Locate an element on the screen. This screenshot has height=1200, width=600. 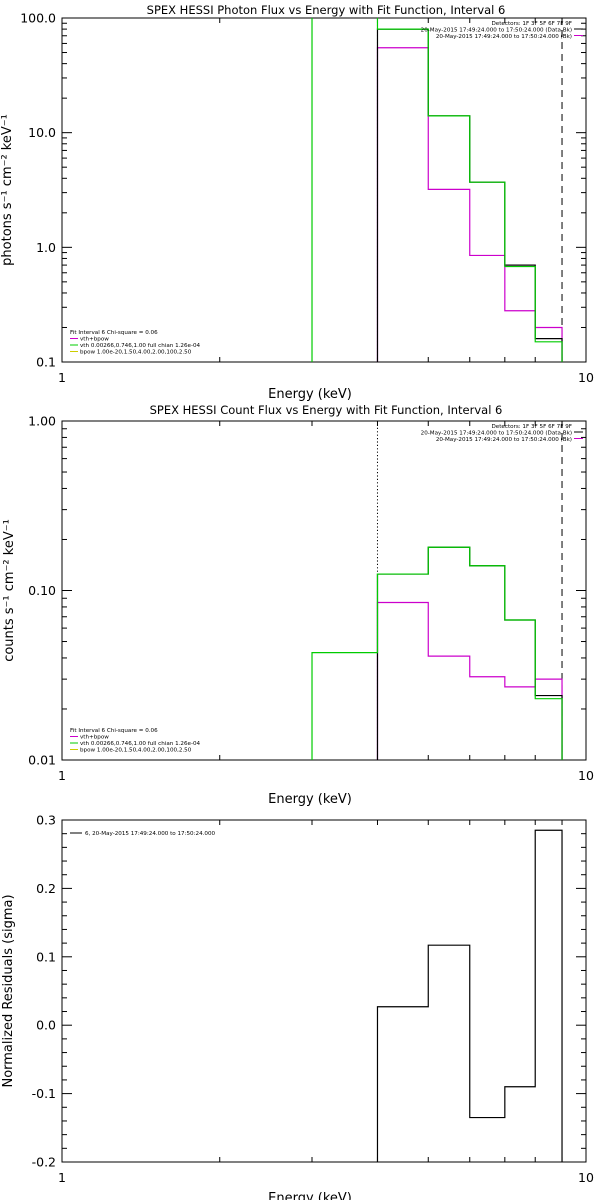
y-tick-label: -0.2 is located at coordinates (44, 1162).